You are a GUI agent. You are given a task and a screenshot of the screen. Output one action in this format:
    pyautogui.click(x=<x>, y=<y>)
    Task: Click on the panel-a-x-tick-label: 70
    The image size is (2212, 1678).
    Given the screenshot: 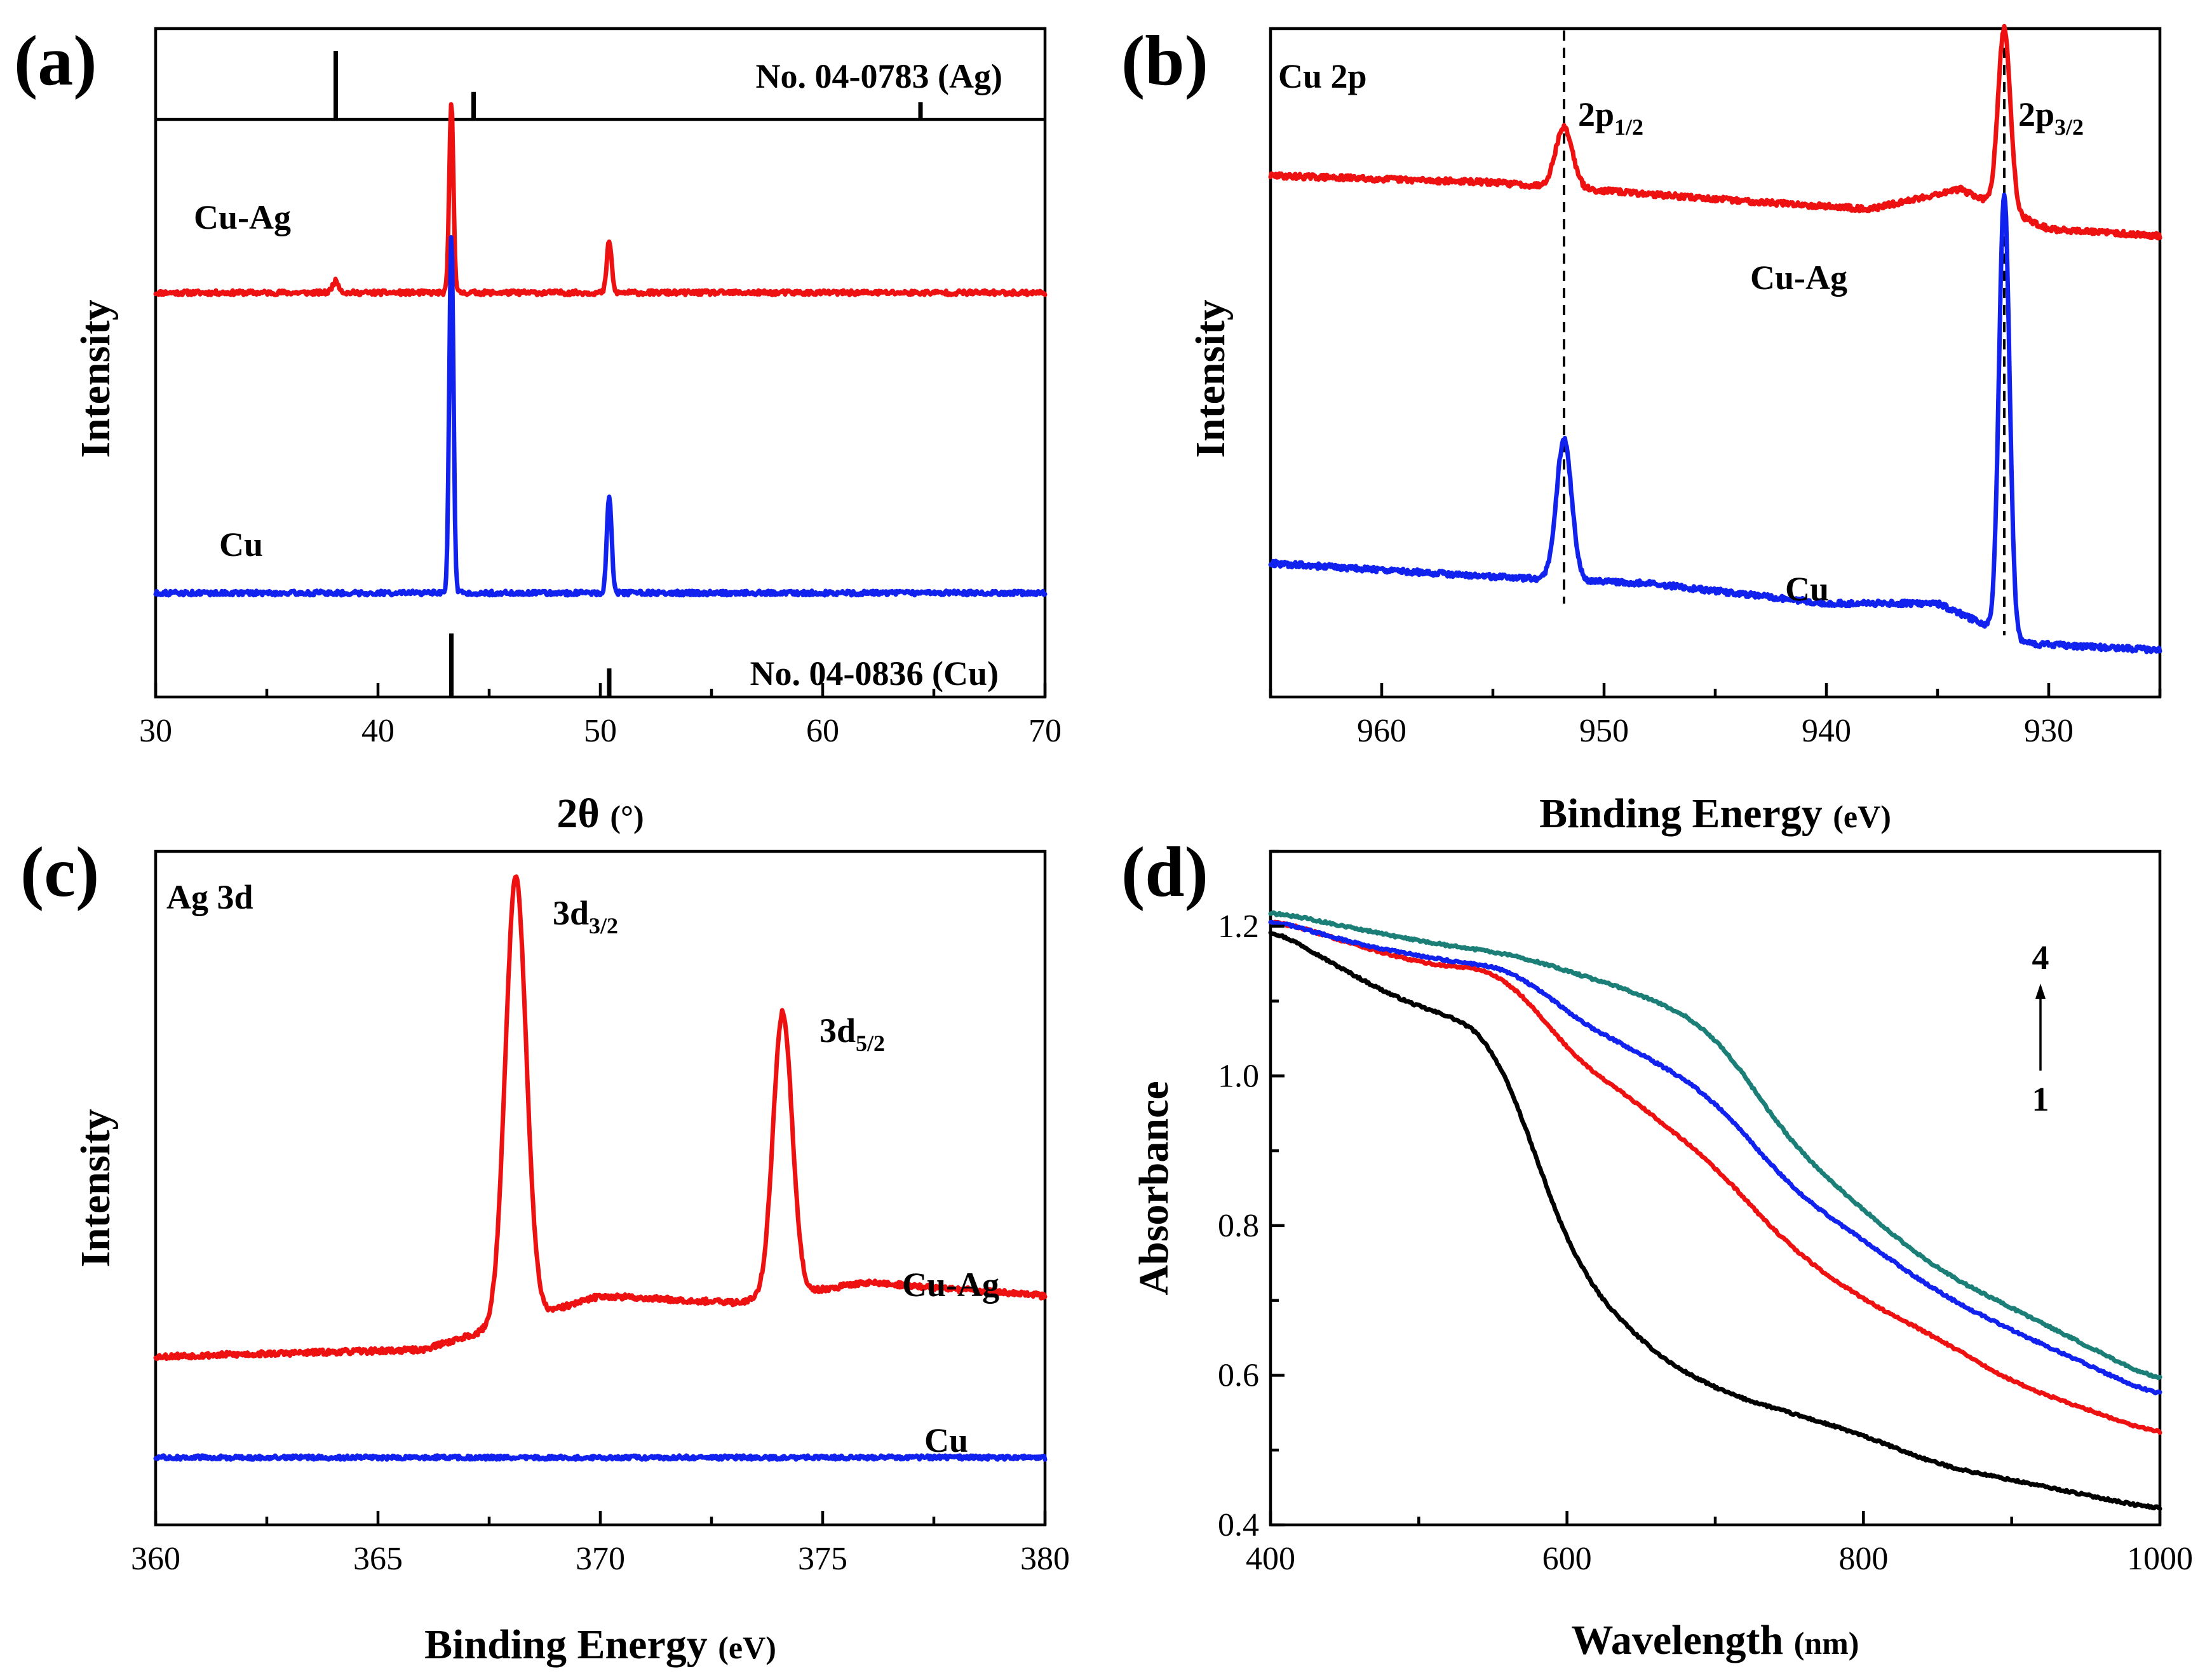 What is the action you would take?
    pyautogui.click(x=1045, y=731)
    